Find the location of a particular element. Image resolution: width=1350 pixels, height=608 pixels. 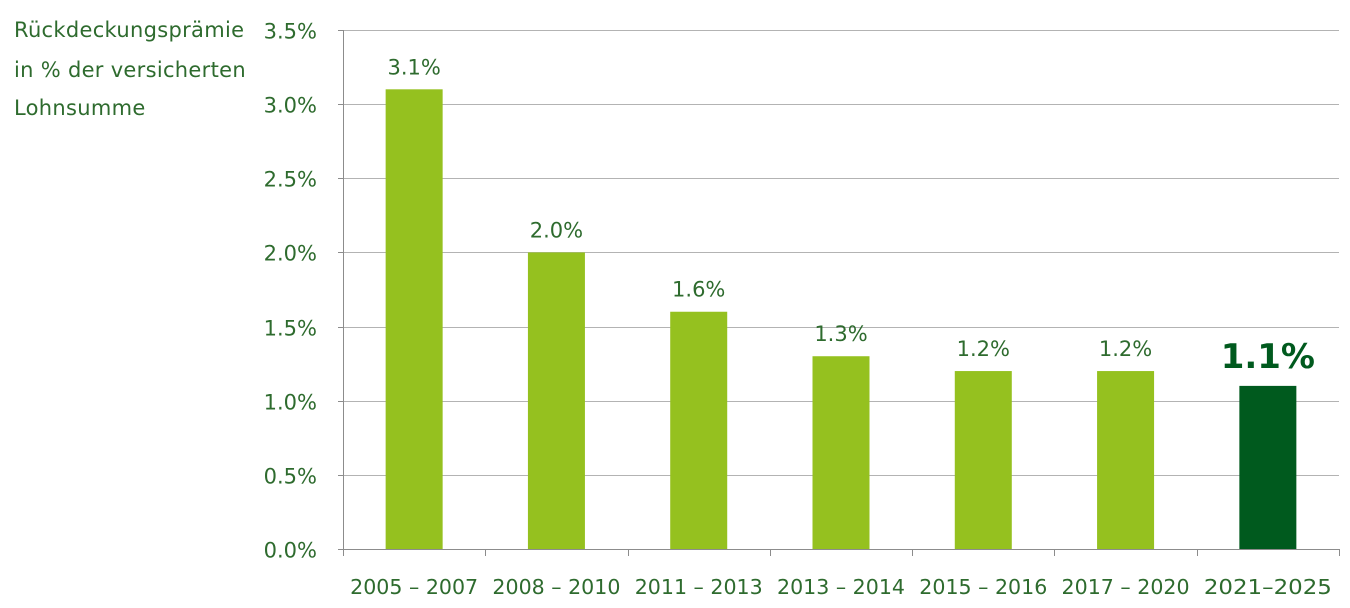

y-tick-label: 2.0% is located at coordinates (290, 254).